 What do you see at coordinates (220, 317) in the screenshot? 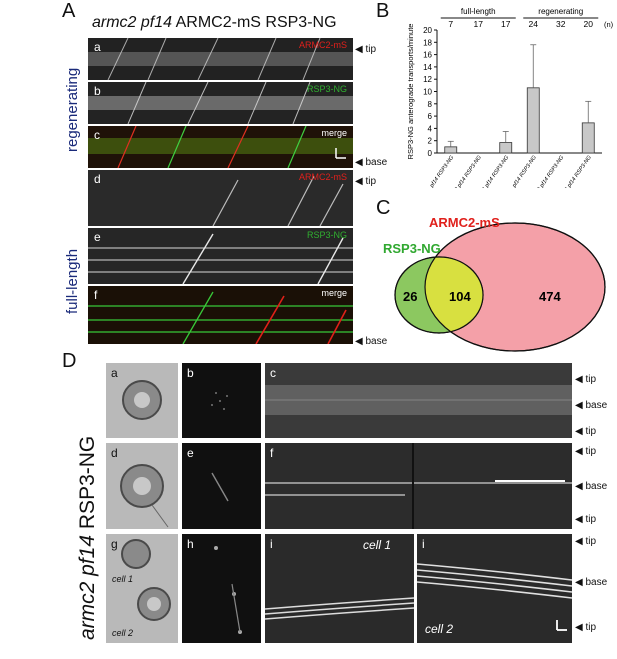
I see `kymograph-f-traces` at bounding box center [220, 317].